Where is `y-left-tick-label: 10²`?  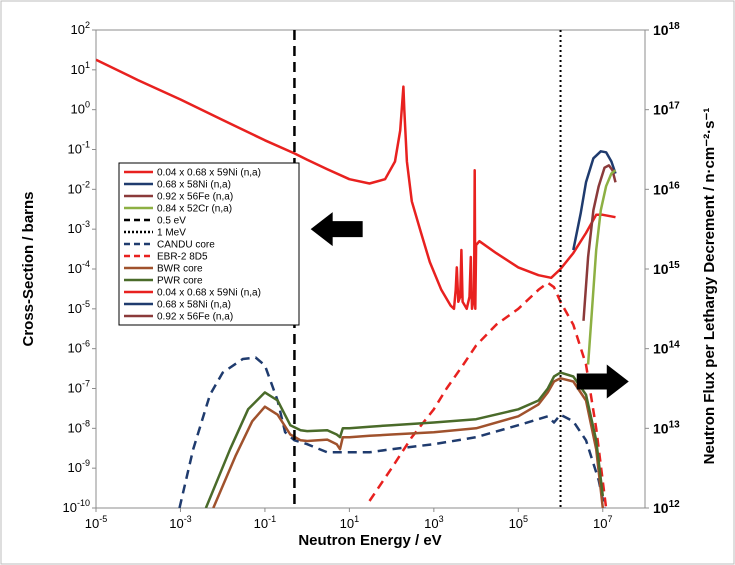 y-left-tick-label: 10² is located at coordinates (80, 28).